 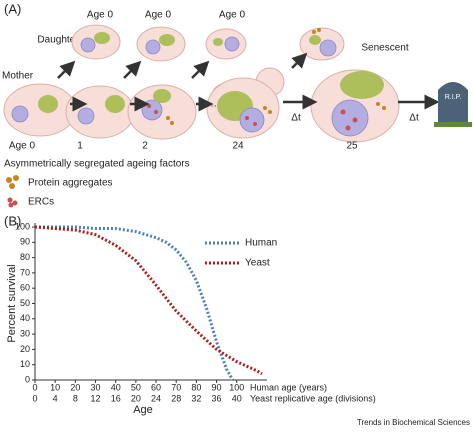 I want to click on x2-tick-label: 32, so click(x=196, y=398).